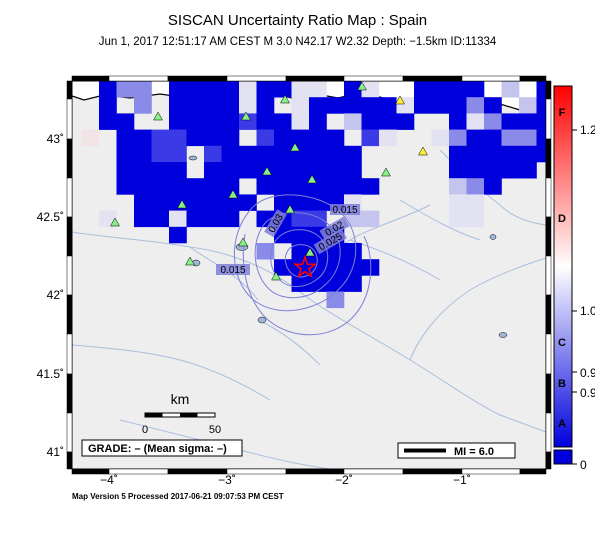 Image resolution: width=595 pixels, height=537 pixels. Describe the element at coordinates (227, 480) in the screenshot. I see `lon-label-minus3: −3˚` at that location.